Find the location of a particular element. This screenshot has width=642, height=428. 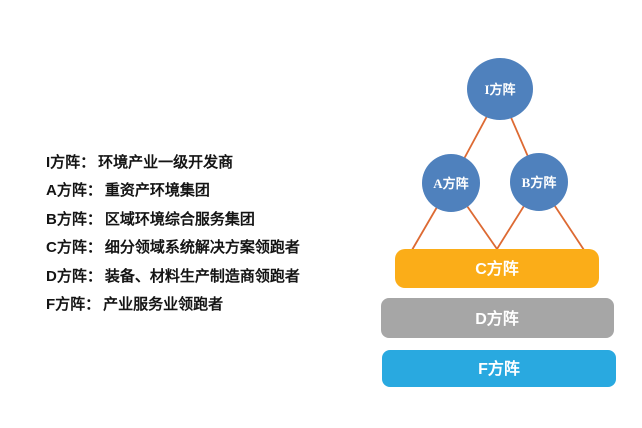

legend-item-d: D方阵： 装备、材料生产制造商领跑者 is located at coordinates (173, 277).